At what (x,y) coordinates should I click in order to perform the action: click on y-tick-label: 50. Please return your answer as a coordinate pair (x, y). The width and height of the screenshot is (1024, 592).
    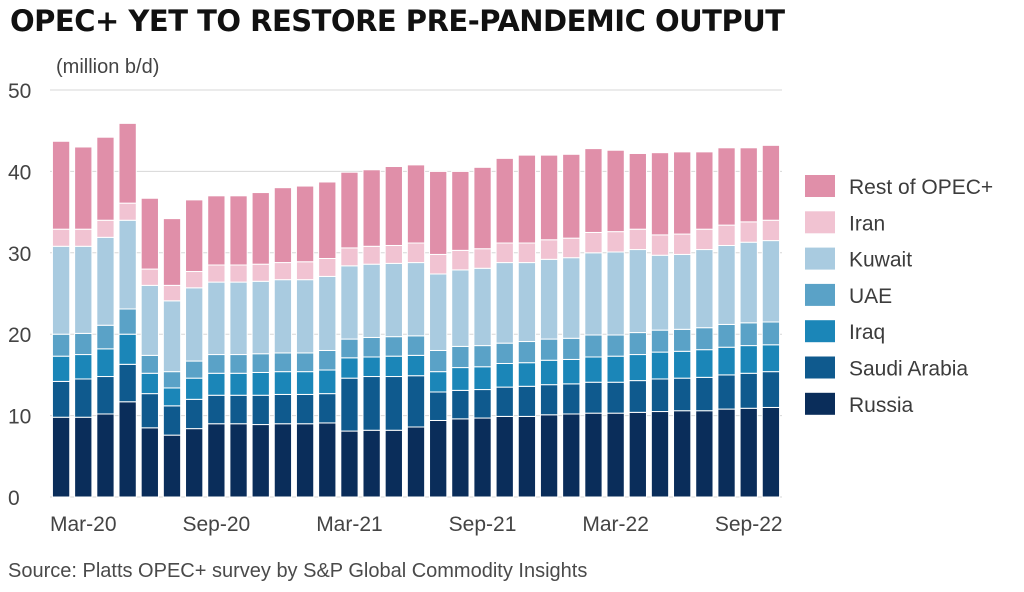
    Looking at the image, I should click on (19, 91).